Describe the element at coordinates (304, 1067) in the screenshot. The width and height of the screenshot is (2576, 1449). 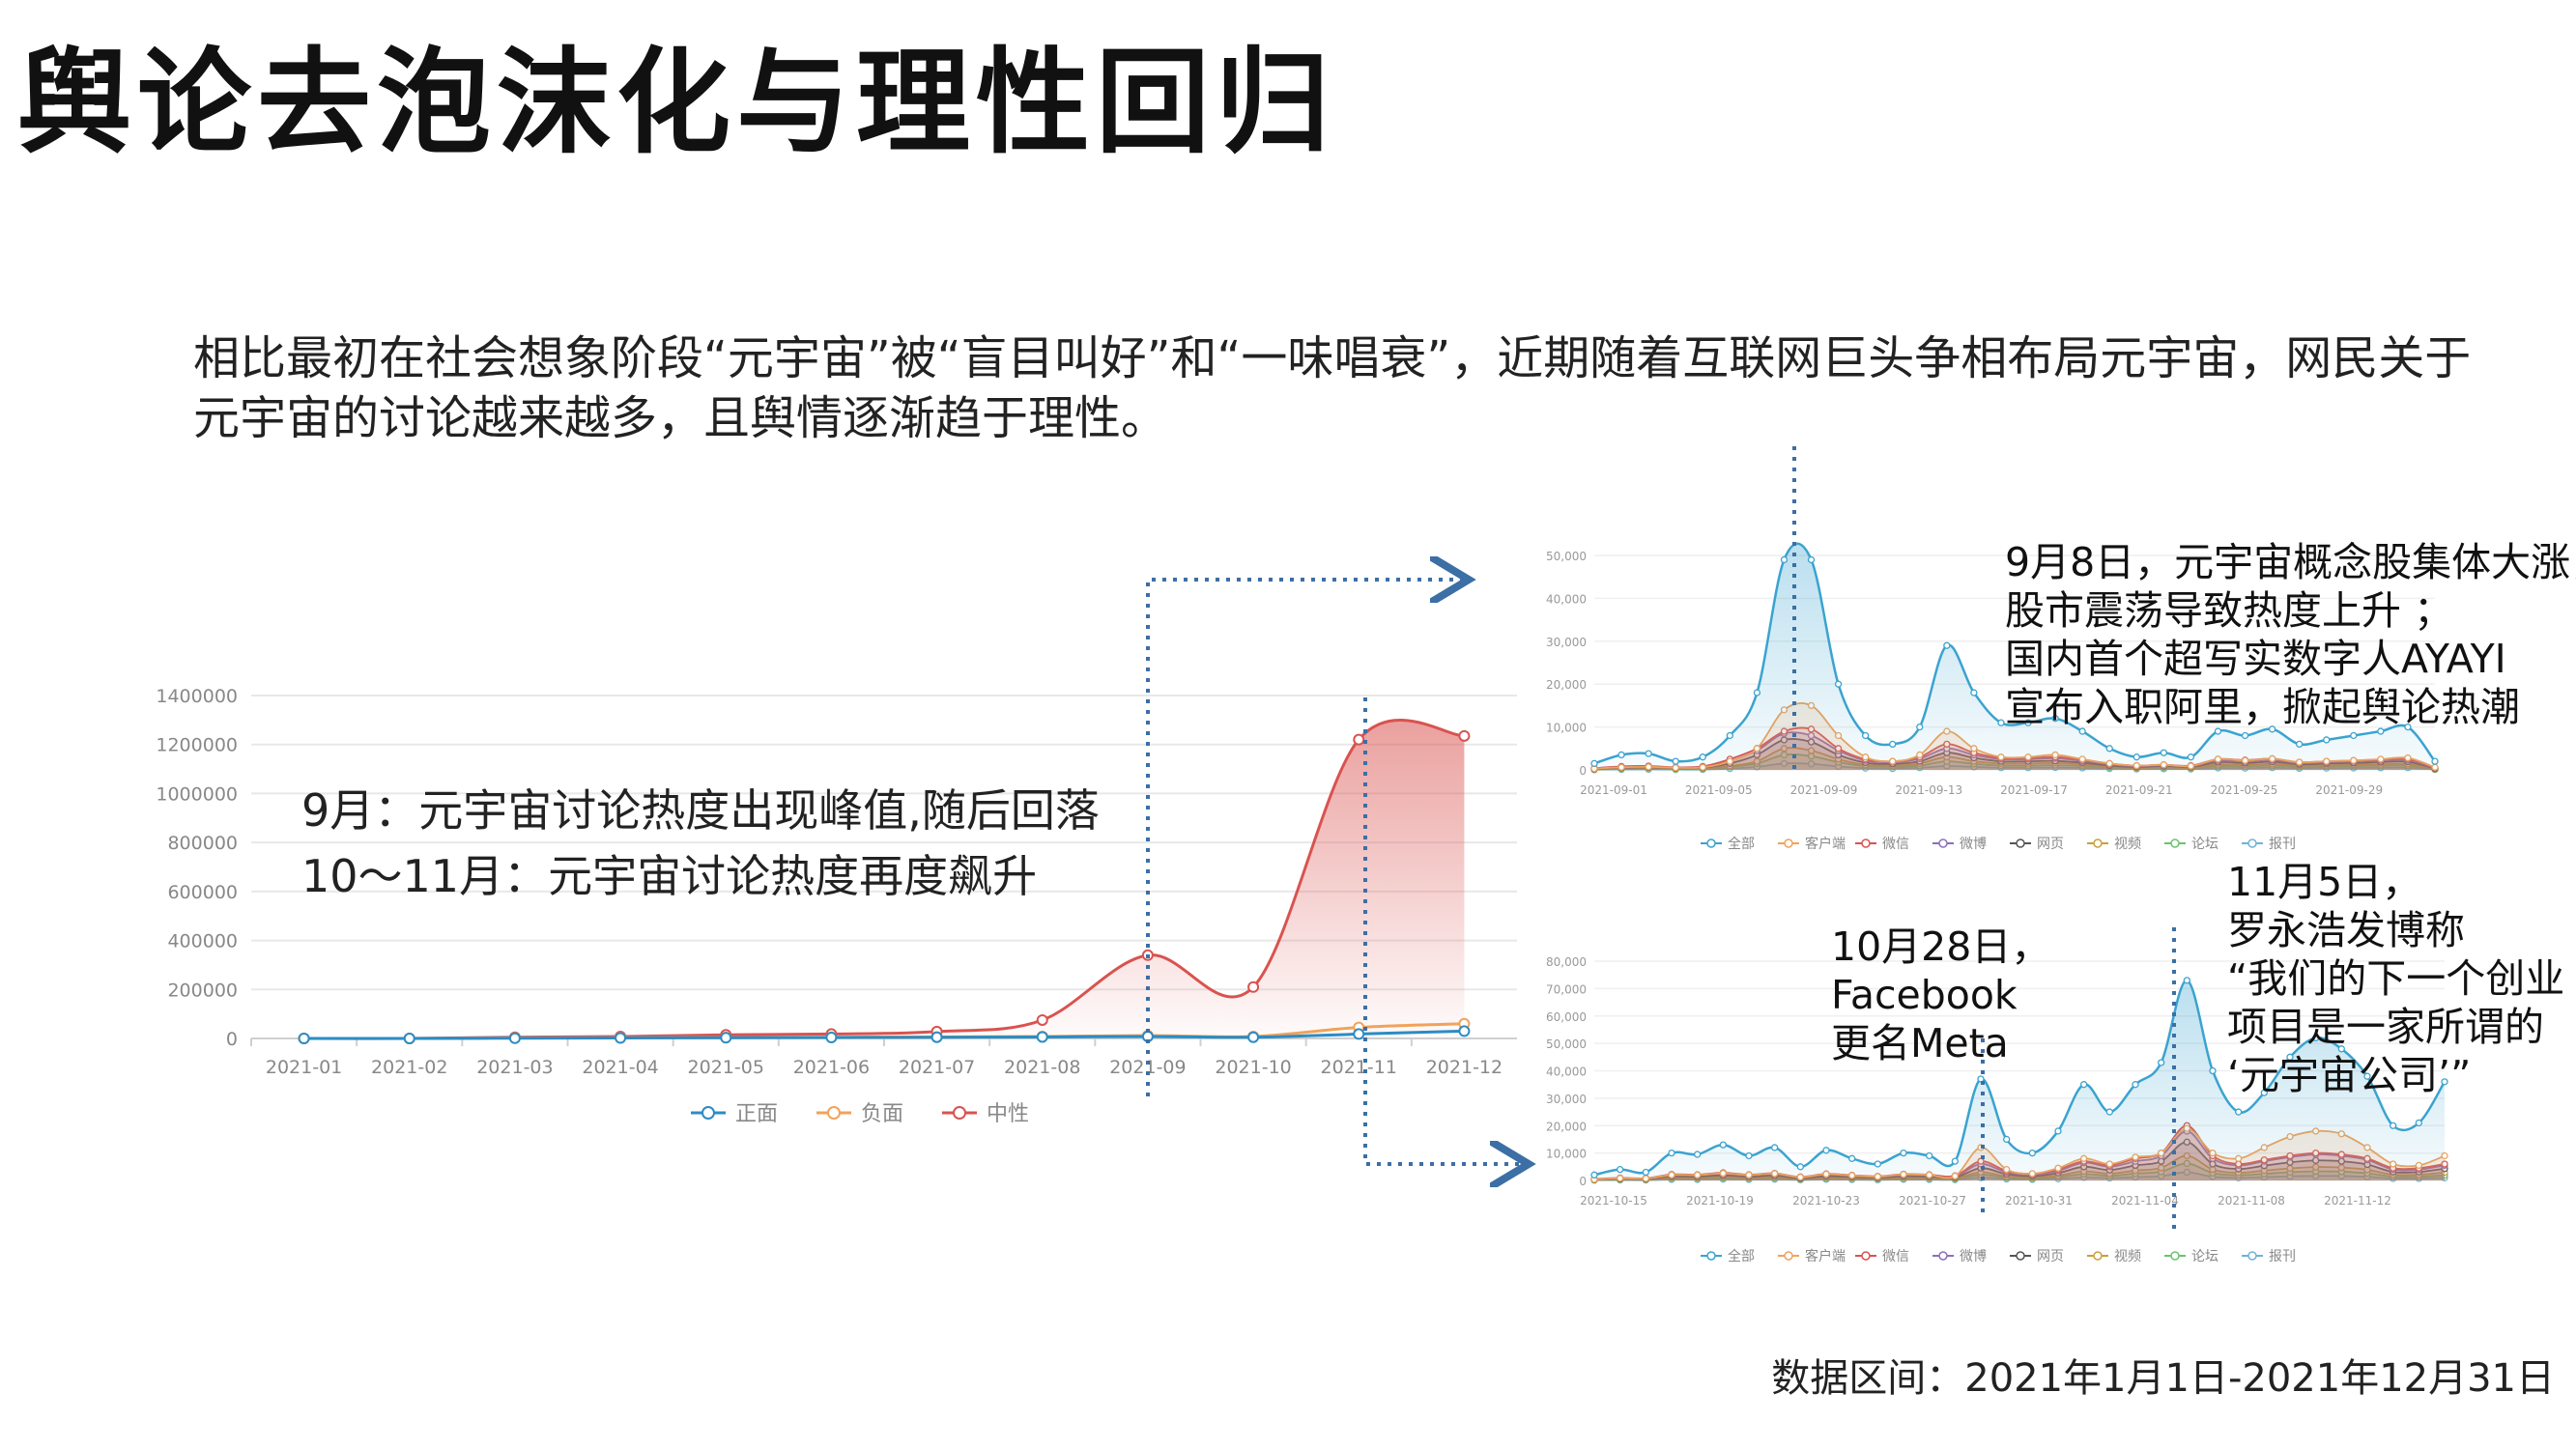
I see `x-tick-label: 2021-01` at that location.